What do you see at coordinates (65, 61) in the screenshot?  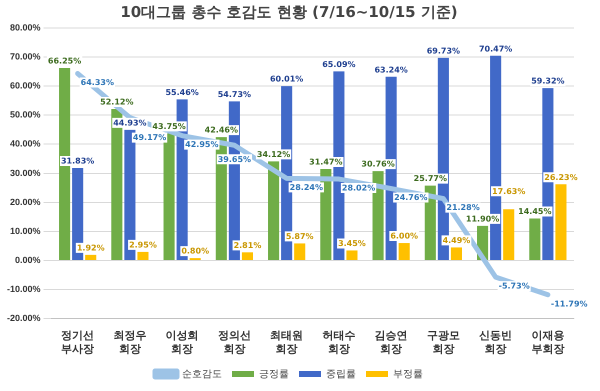 I see `data-label: 66.25%` at bounding box center [65, 61].